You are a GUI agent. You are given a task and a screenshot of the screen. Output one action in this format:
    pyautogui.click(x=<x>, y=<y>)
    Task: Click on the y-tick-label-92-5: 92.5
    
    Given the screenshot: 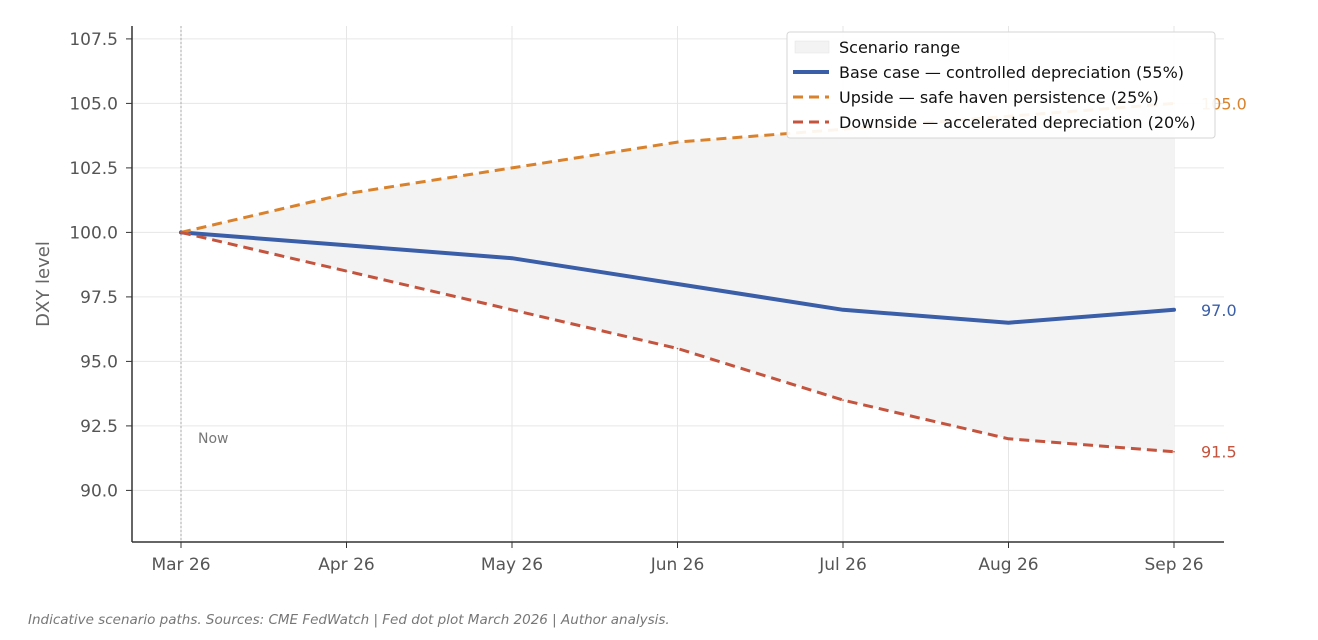 What is the action you would take?
    pyautogui.click(x=99, y=427)
    